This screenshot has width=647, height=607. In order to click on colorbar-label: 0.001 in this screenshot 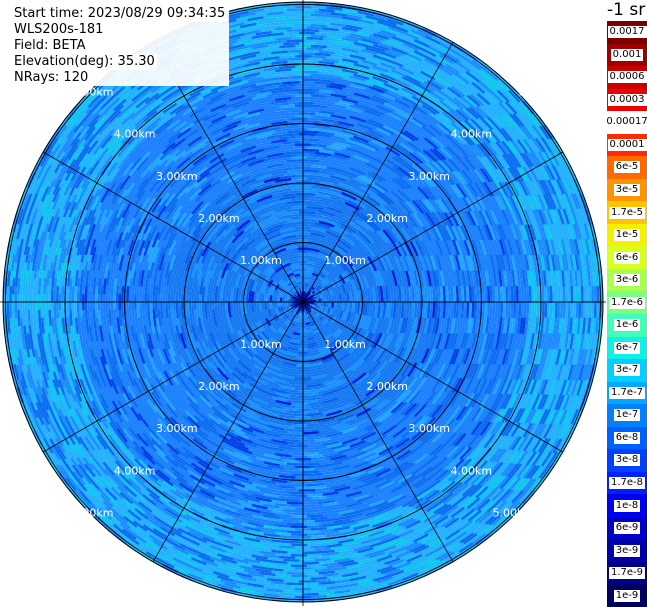, I will do `click(627, 54)`.